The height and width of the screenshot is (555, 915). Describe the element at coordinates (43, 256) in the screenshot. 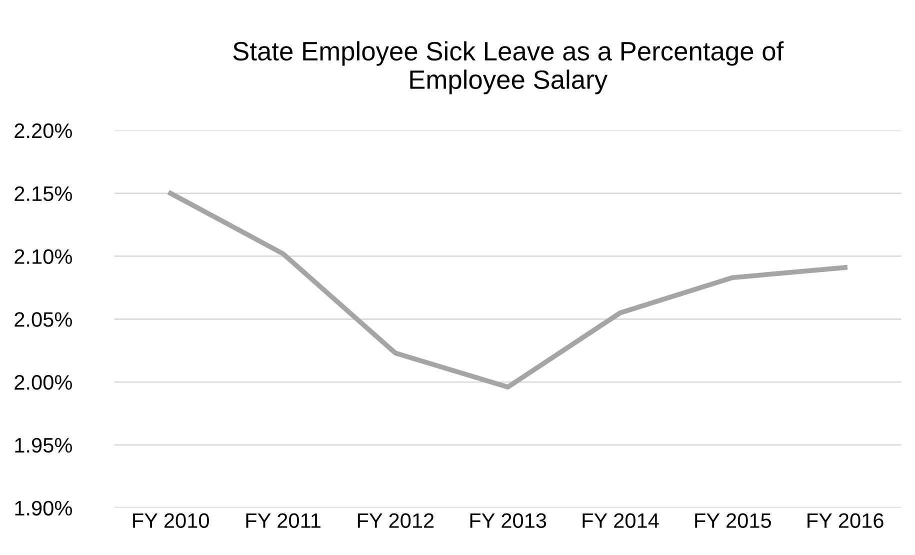

I see `y-tick-label: 2.10%` at that location.